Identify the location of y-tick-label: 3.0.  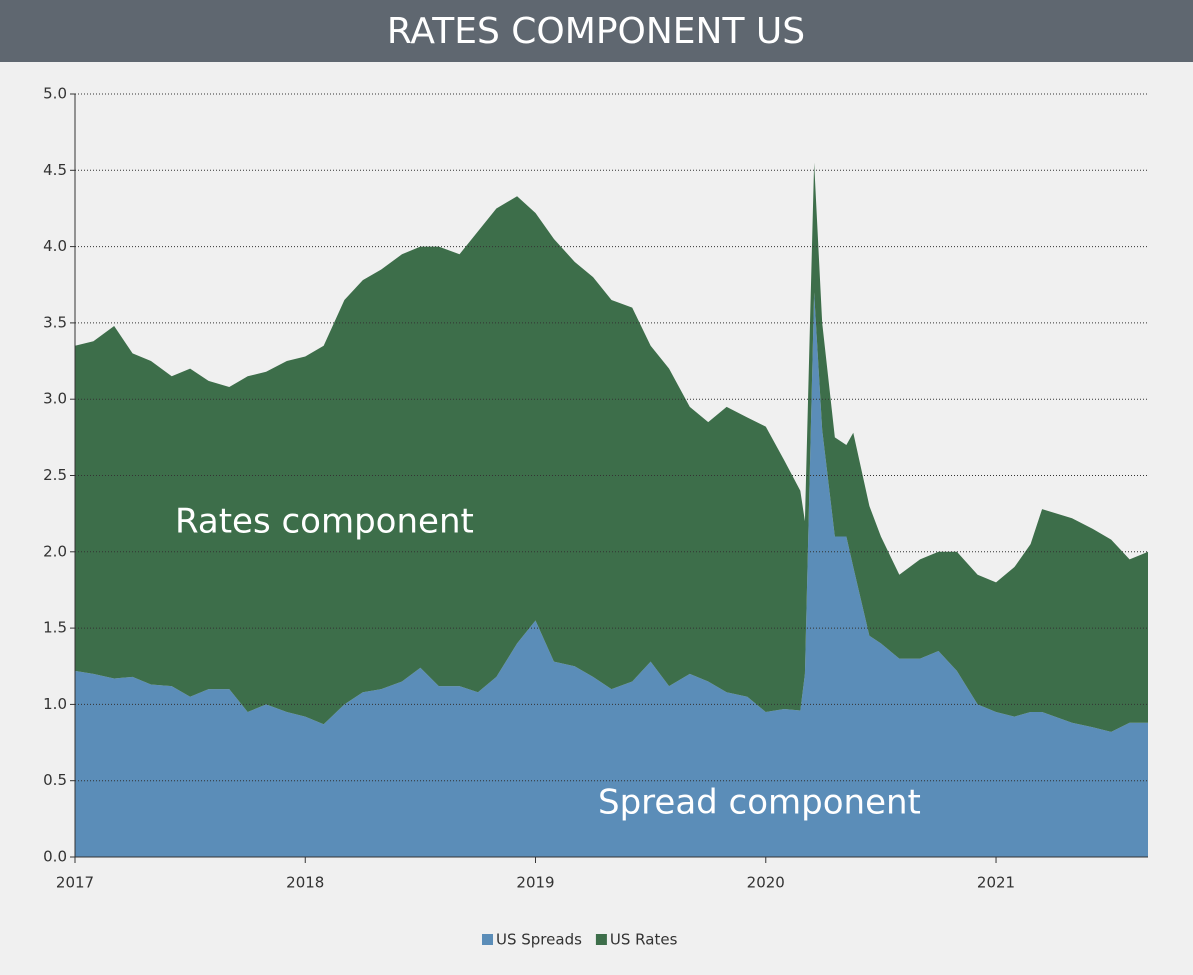
(55, 399).